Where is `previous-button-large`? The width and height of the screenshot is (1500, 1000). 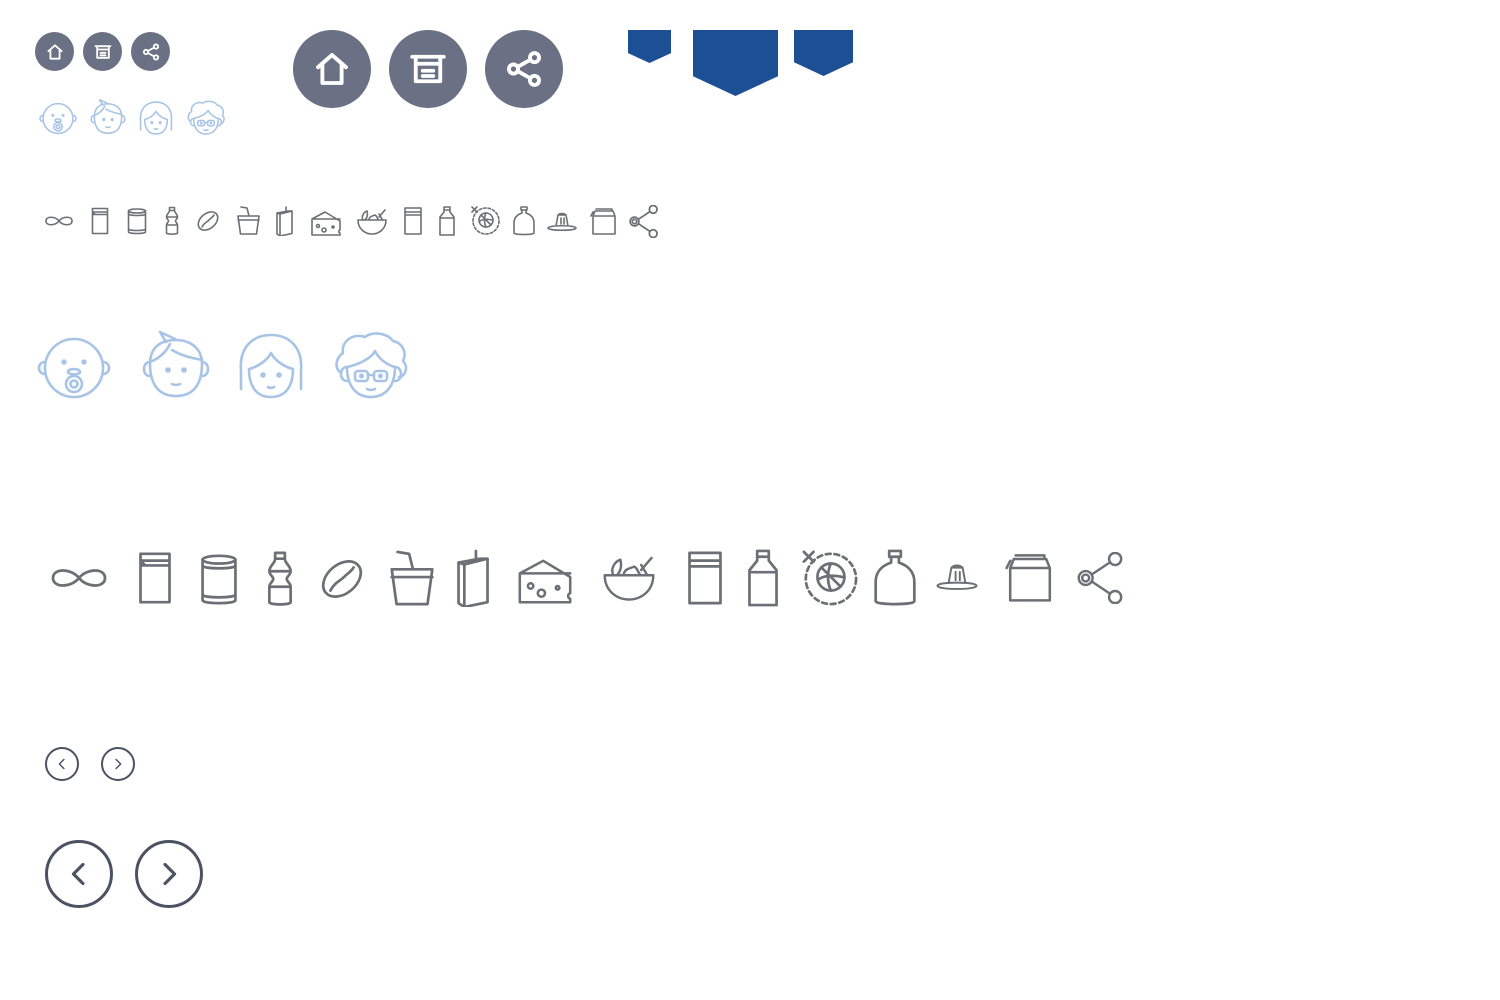
previous-button-large is located at coordinates (79, 874).